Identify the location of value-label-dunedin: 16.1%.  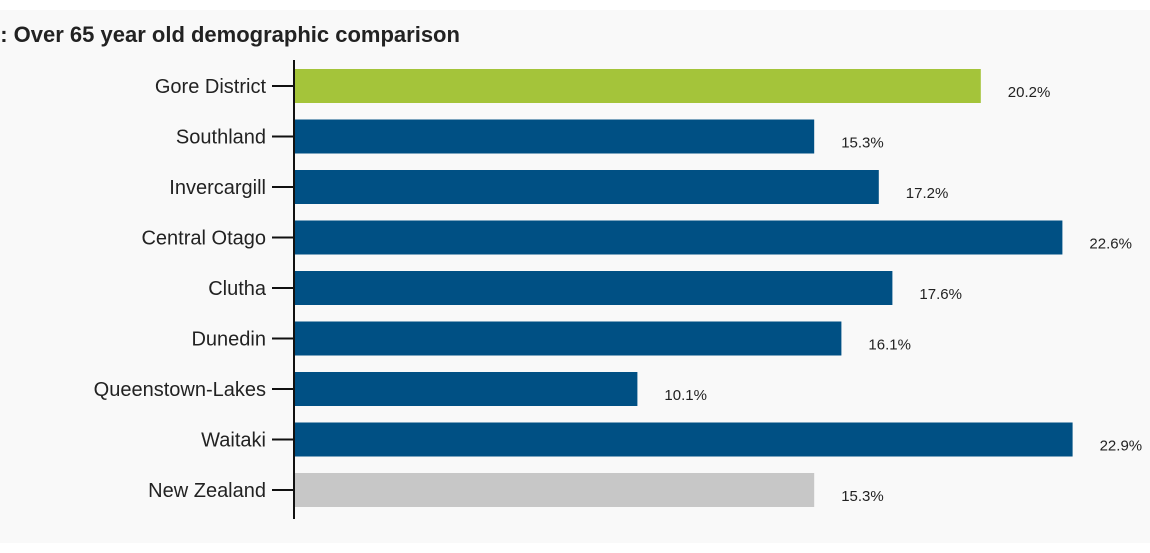
(889, 345).